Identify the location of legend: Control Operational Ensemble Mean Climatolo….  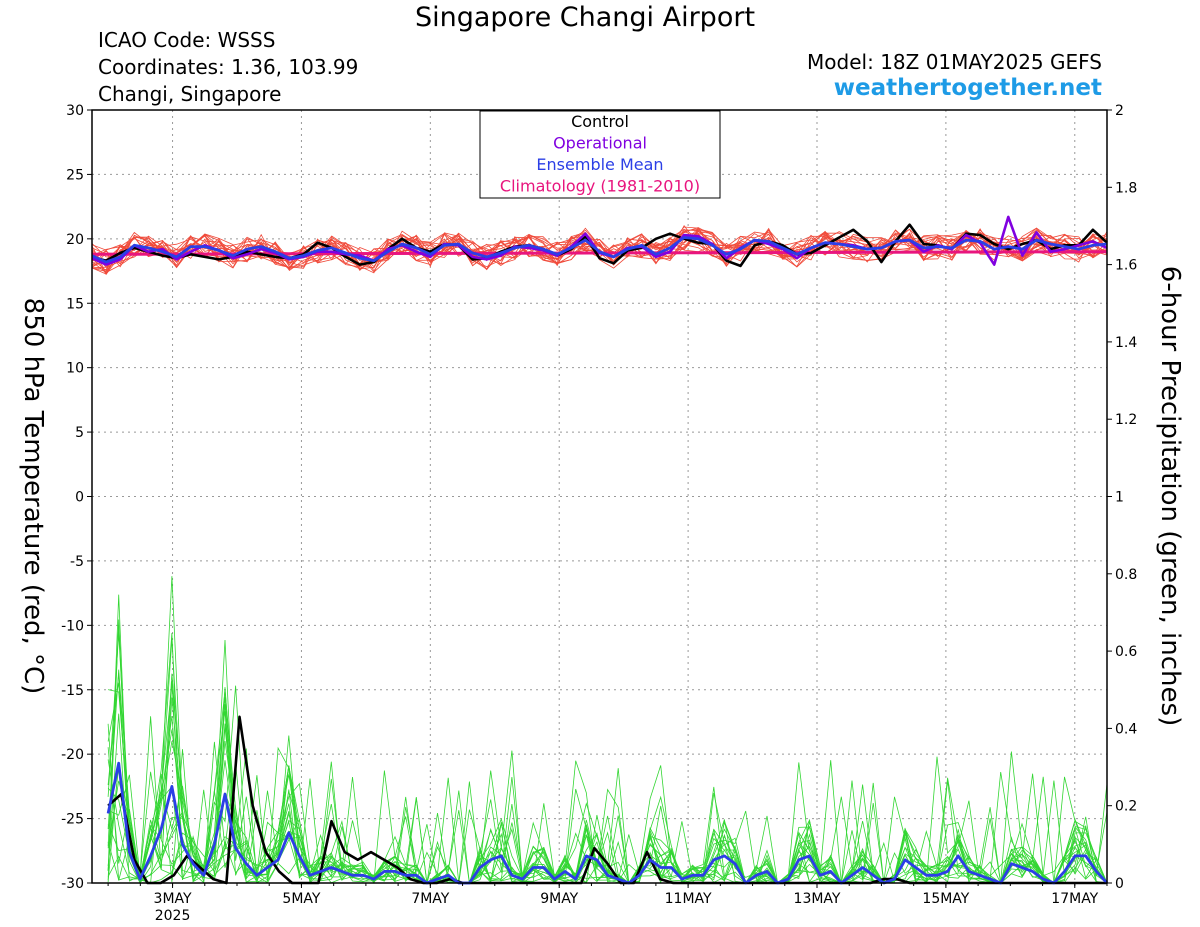
(600, 154).